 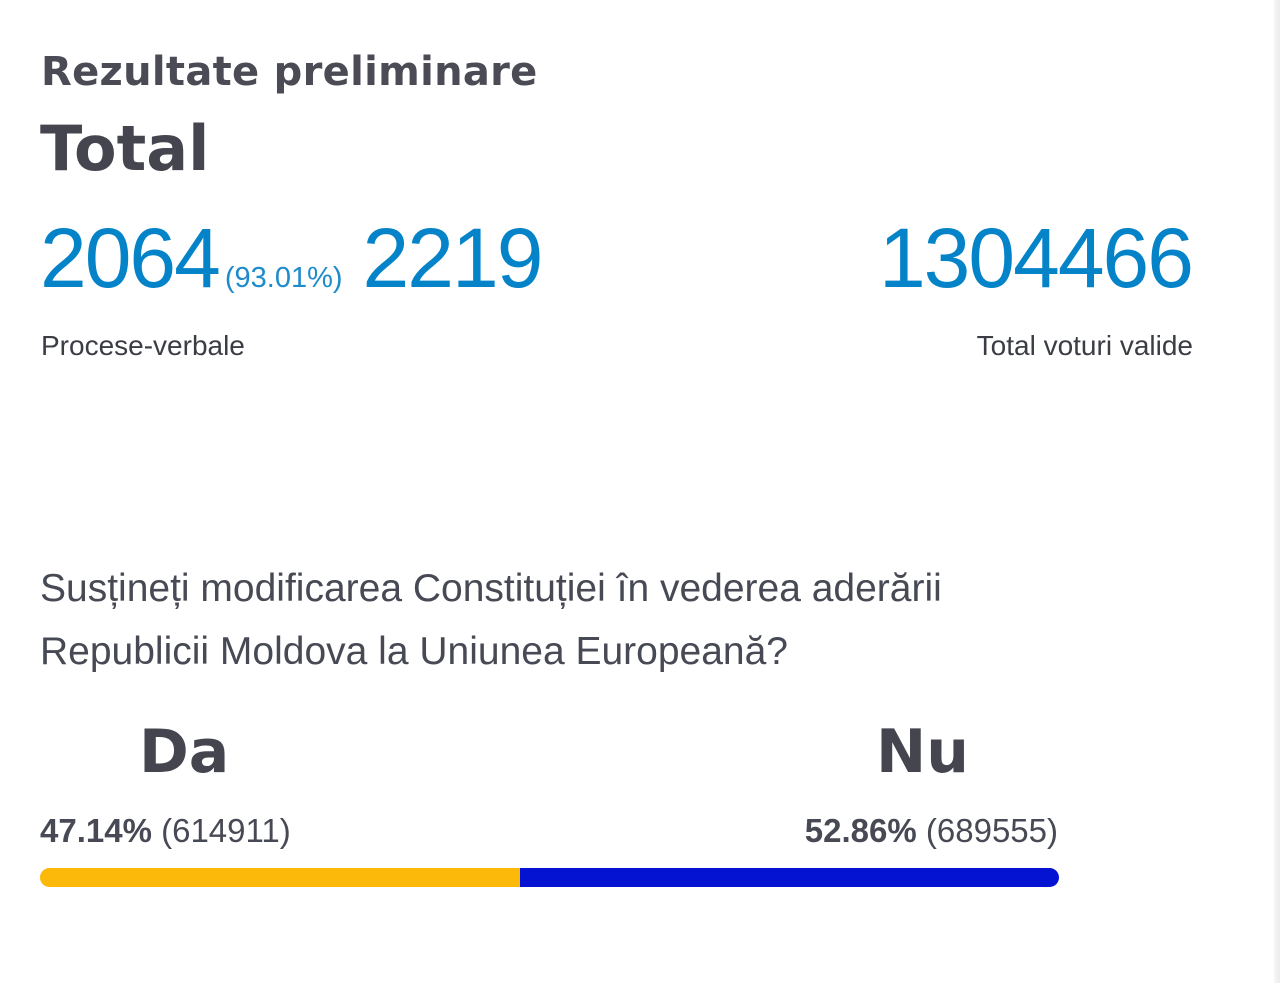 What do you see at coordinates (1084, 345) in the screenshot?
I see `valid-votes-caption: Total voturi valide` at bounding box center [1084, 345].